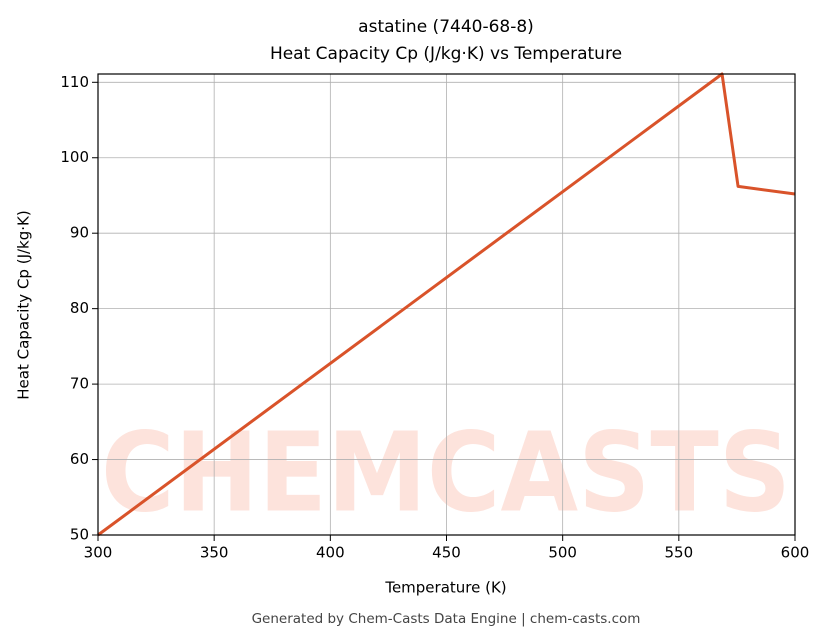 The height and width of the screenshot is (644, 830). What do you see at coordinates (679, 553) in the screenshot?
I see `x-tick-label: 550` at bounding box center [679, 553].